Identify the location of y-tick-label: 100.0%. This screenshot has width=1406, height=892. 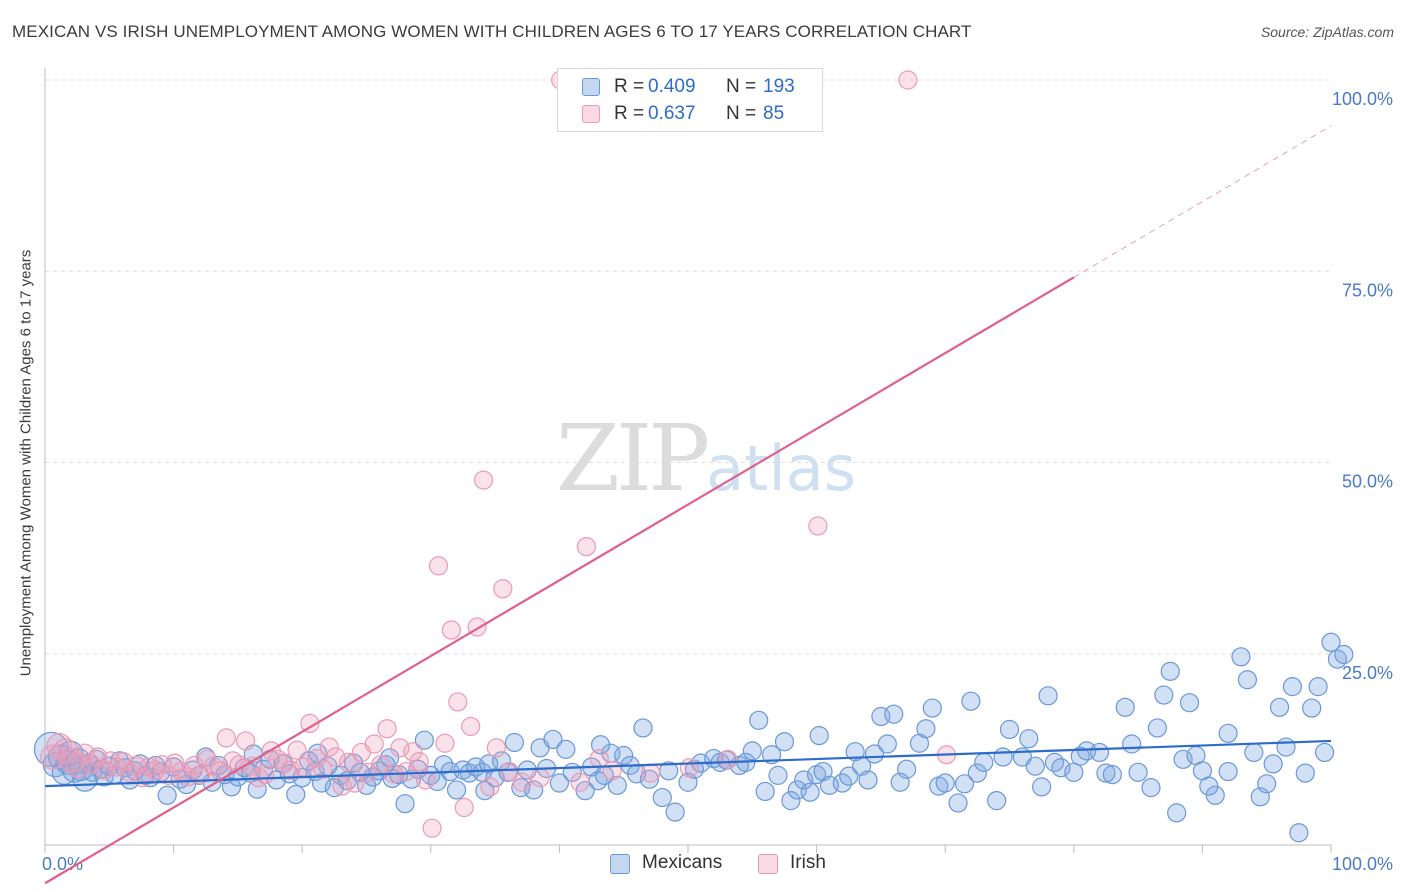
(1362, 99).